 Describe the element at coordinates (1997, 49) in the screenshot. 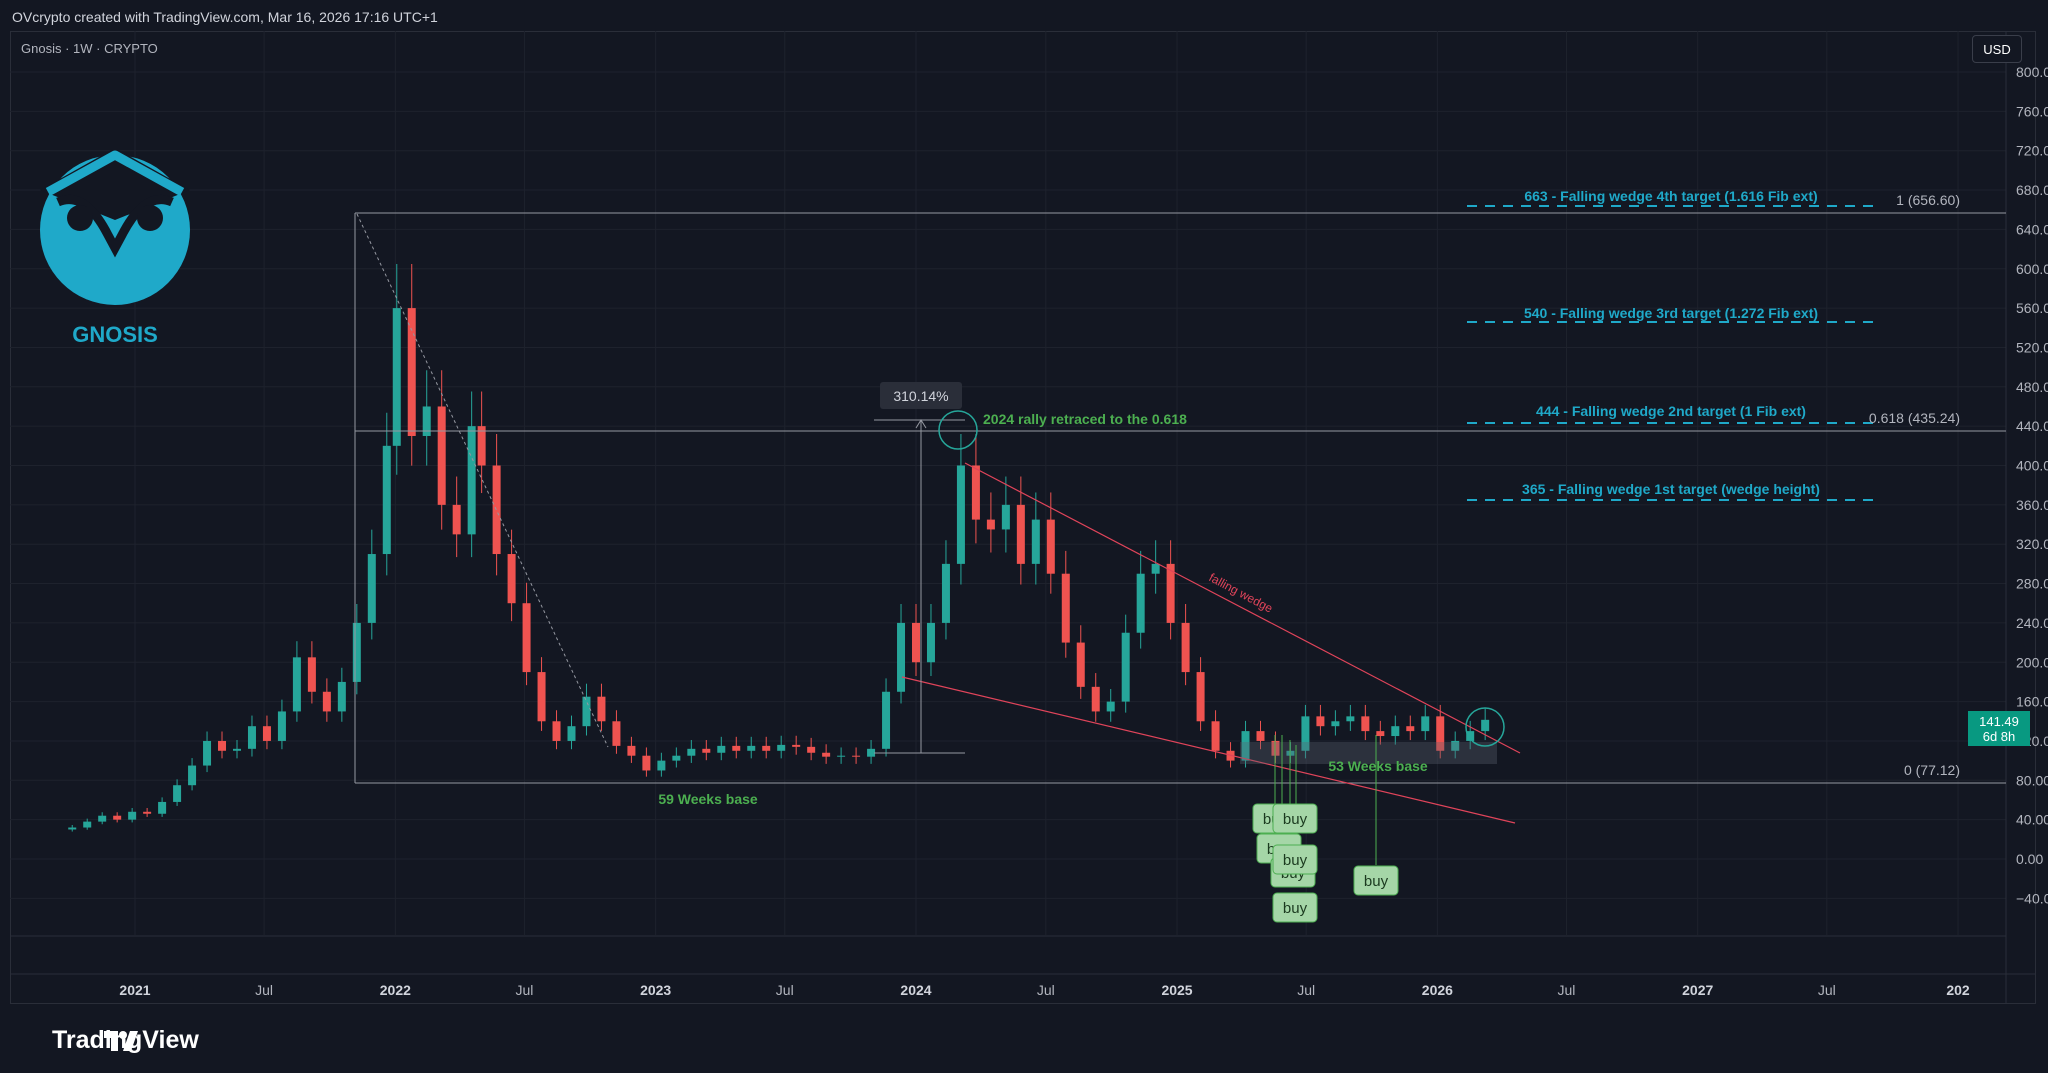

I see `currency-button: USD` at that location.